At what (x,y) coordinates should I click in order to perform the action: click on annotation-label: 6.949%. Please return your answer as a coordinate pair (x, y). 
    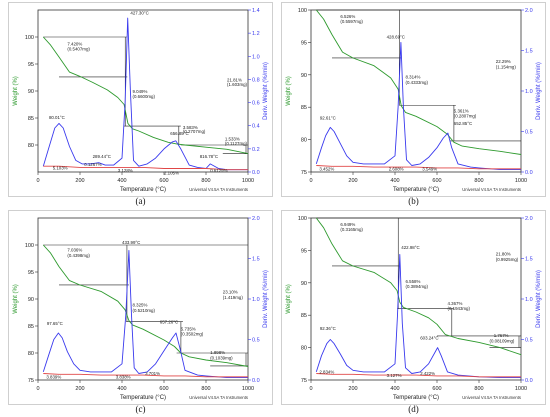
    Looking at the image, I should click on (347, 224).